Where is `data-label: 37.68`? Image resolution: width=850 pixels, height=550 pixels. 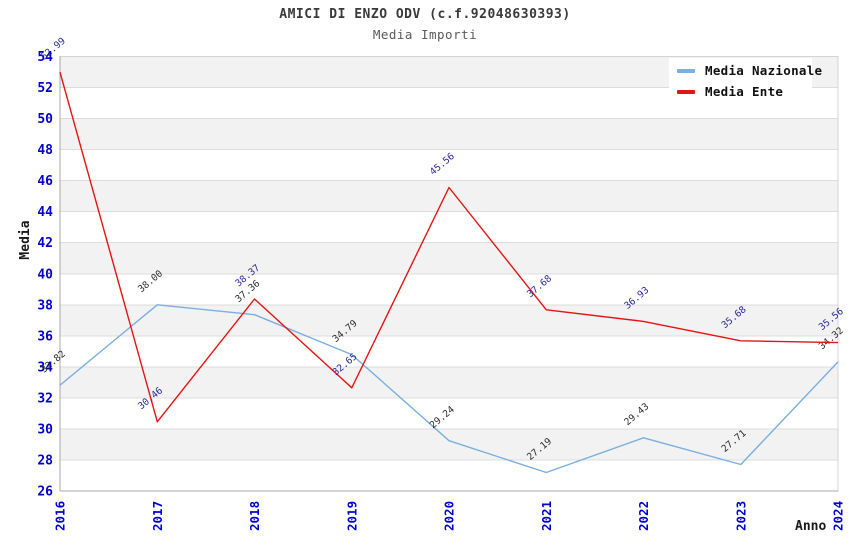 data-label: 37.68 is located at coordinates (539, 286).